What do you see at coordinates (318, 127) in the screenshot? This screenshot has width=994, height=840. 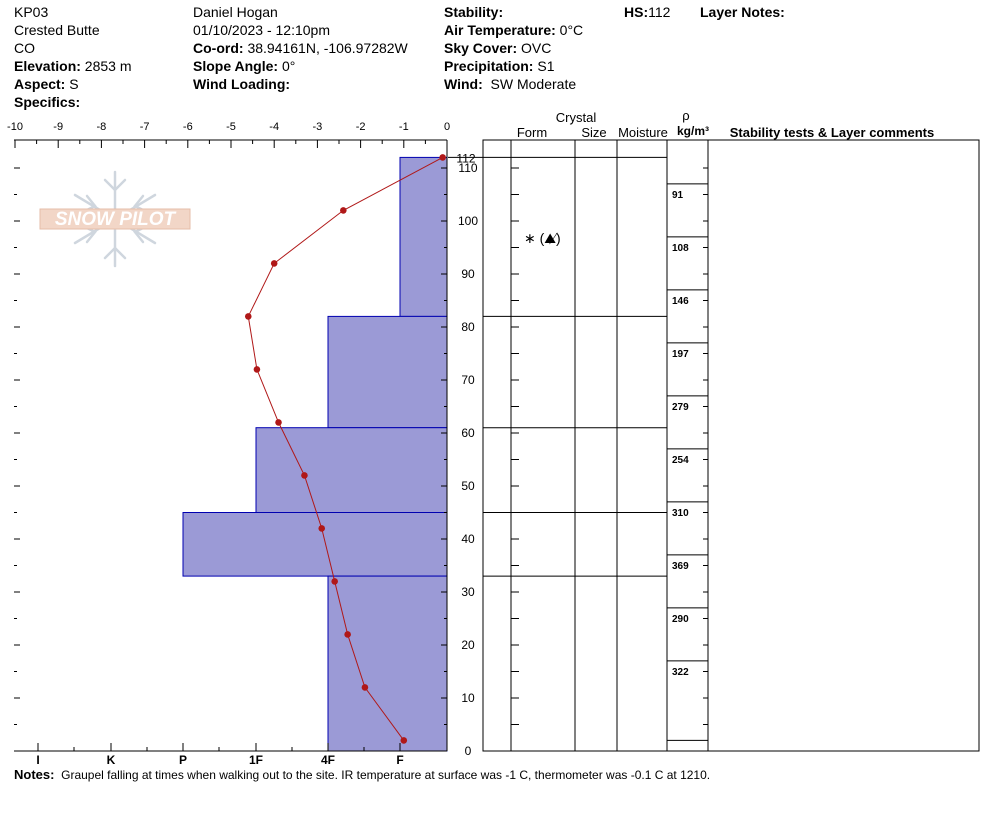 I see `temp-tick-label: -3` at bounding box center [318, 127].